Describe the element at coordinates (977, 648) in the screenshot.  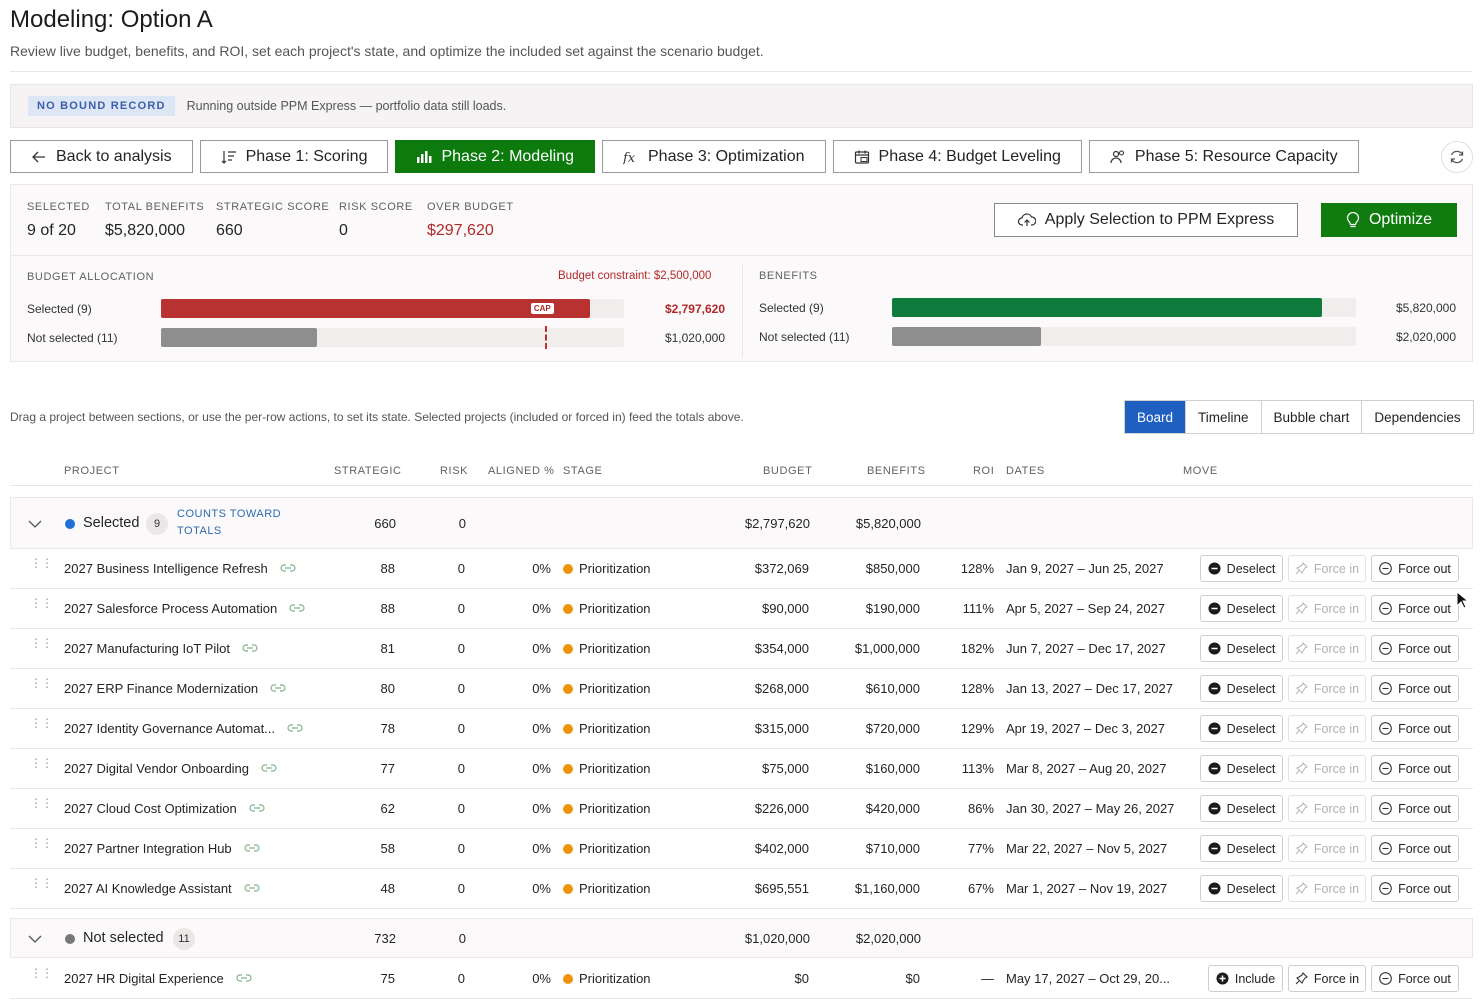
I see `roi-value: 182%` at that location.